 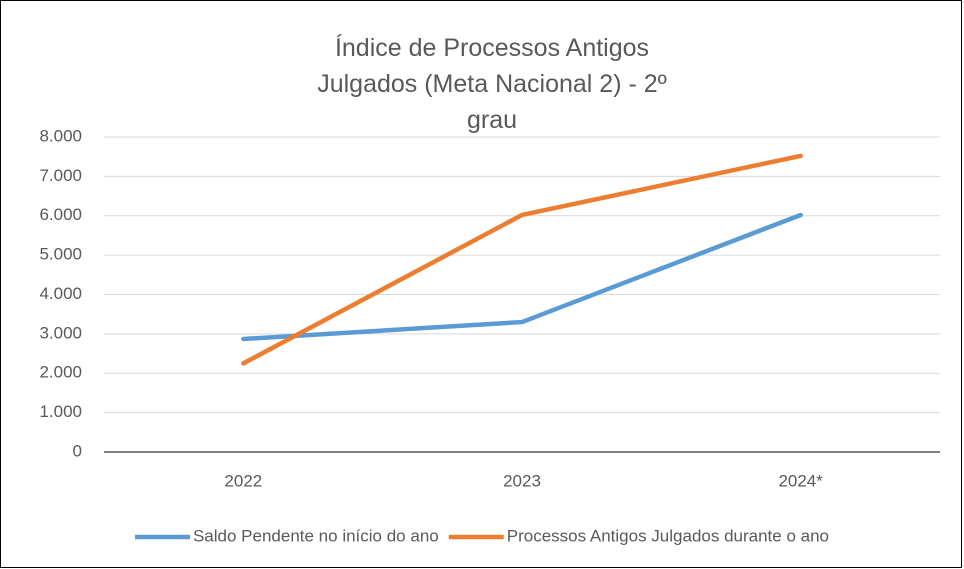 I want to click on y-tick-label: 4.000, so click(x=60, y=293).